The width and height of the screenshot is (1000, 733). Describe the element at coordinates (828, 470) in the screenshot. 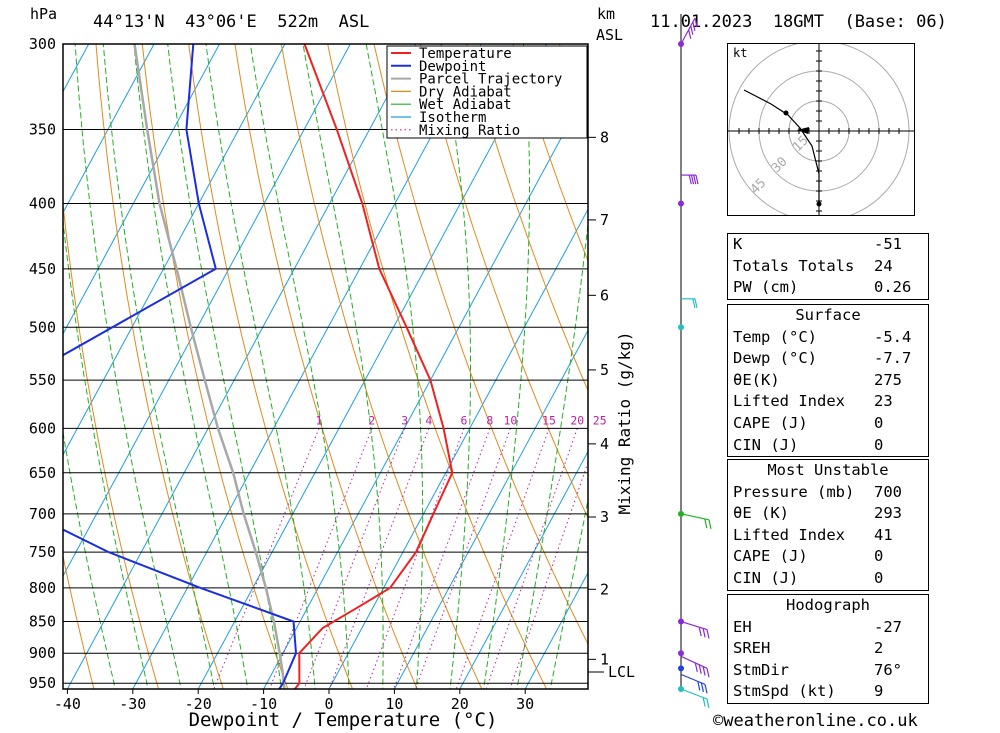

I see `most-unstable-title: Most Unstable` at that location.